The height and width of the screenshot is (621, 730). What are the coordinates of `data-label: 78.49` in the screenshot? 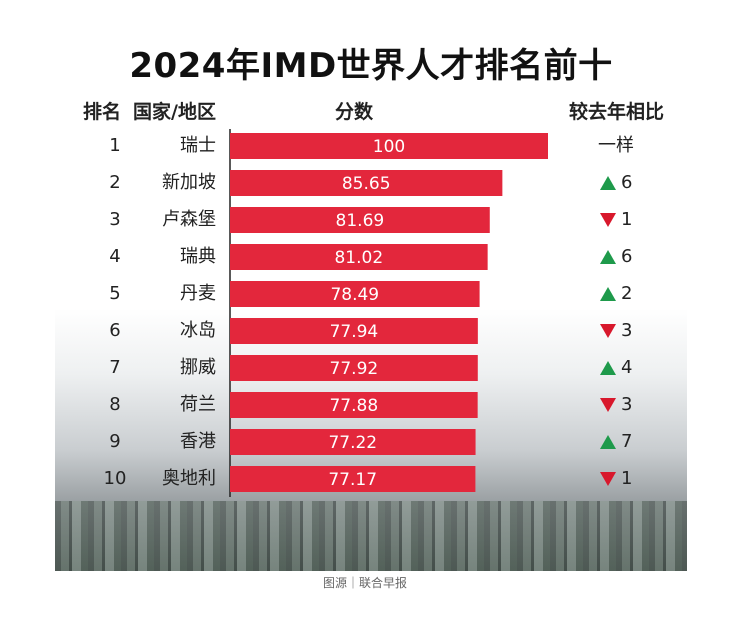 It's located at (354, 295).